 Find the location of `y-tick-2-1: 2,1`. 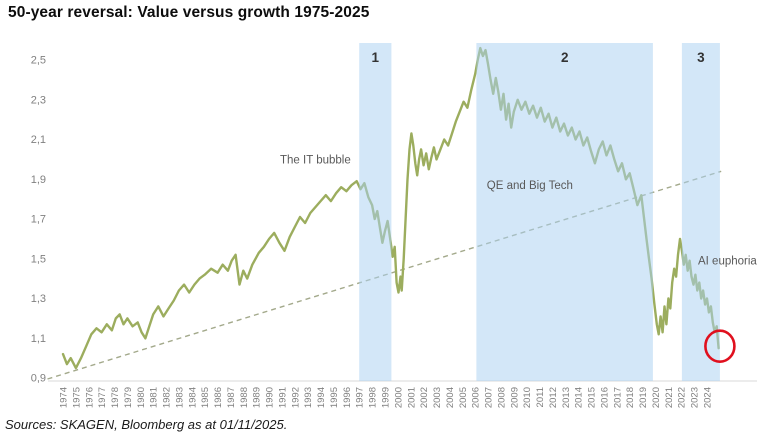

y-tick-2-1: 2,1 is located at coordinates (38, 140).